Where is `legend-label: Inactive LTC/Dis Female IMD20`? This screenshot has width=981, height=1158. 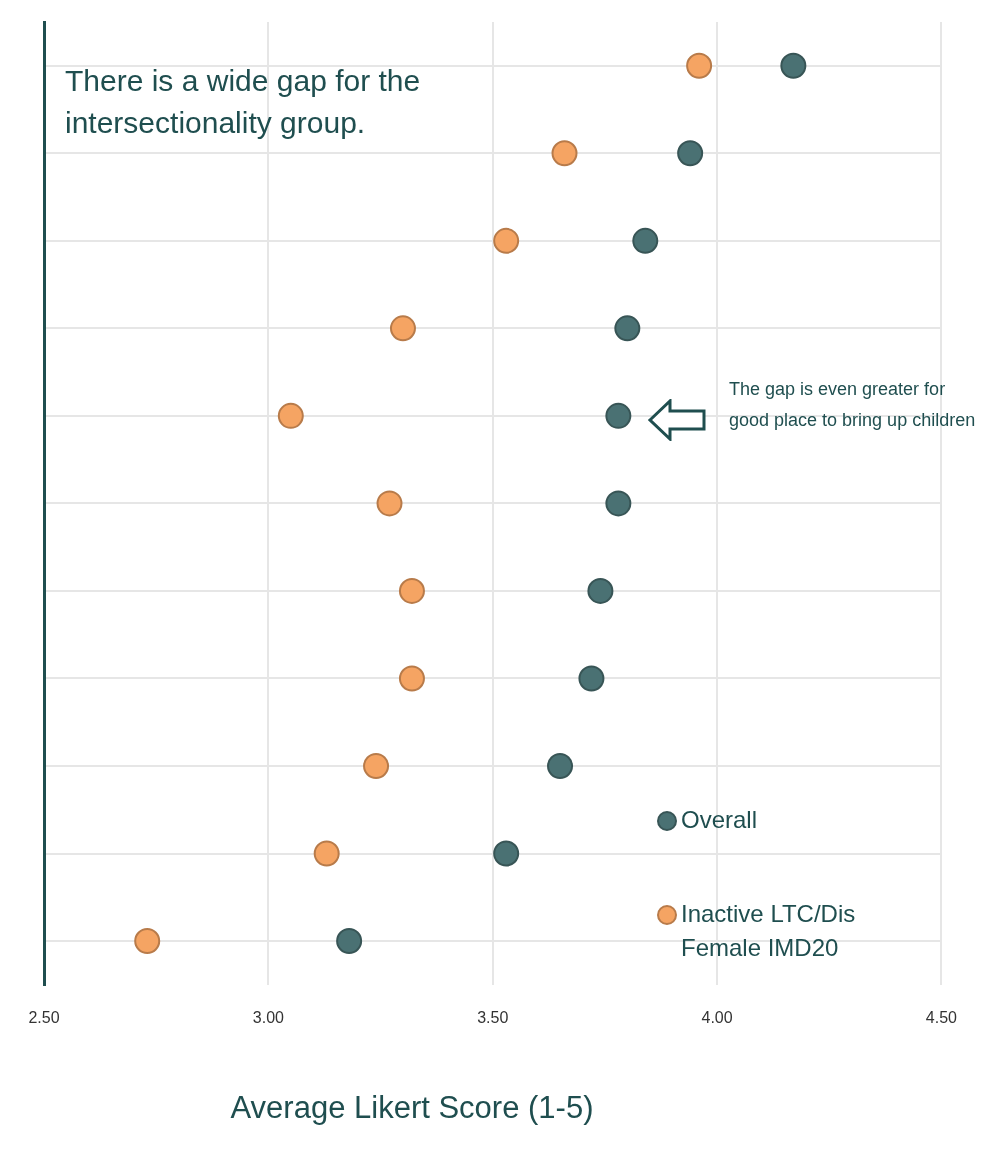
legend-label: Inactive LTC/Dis Female IMD20 is located at coordinates (769, 931).